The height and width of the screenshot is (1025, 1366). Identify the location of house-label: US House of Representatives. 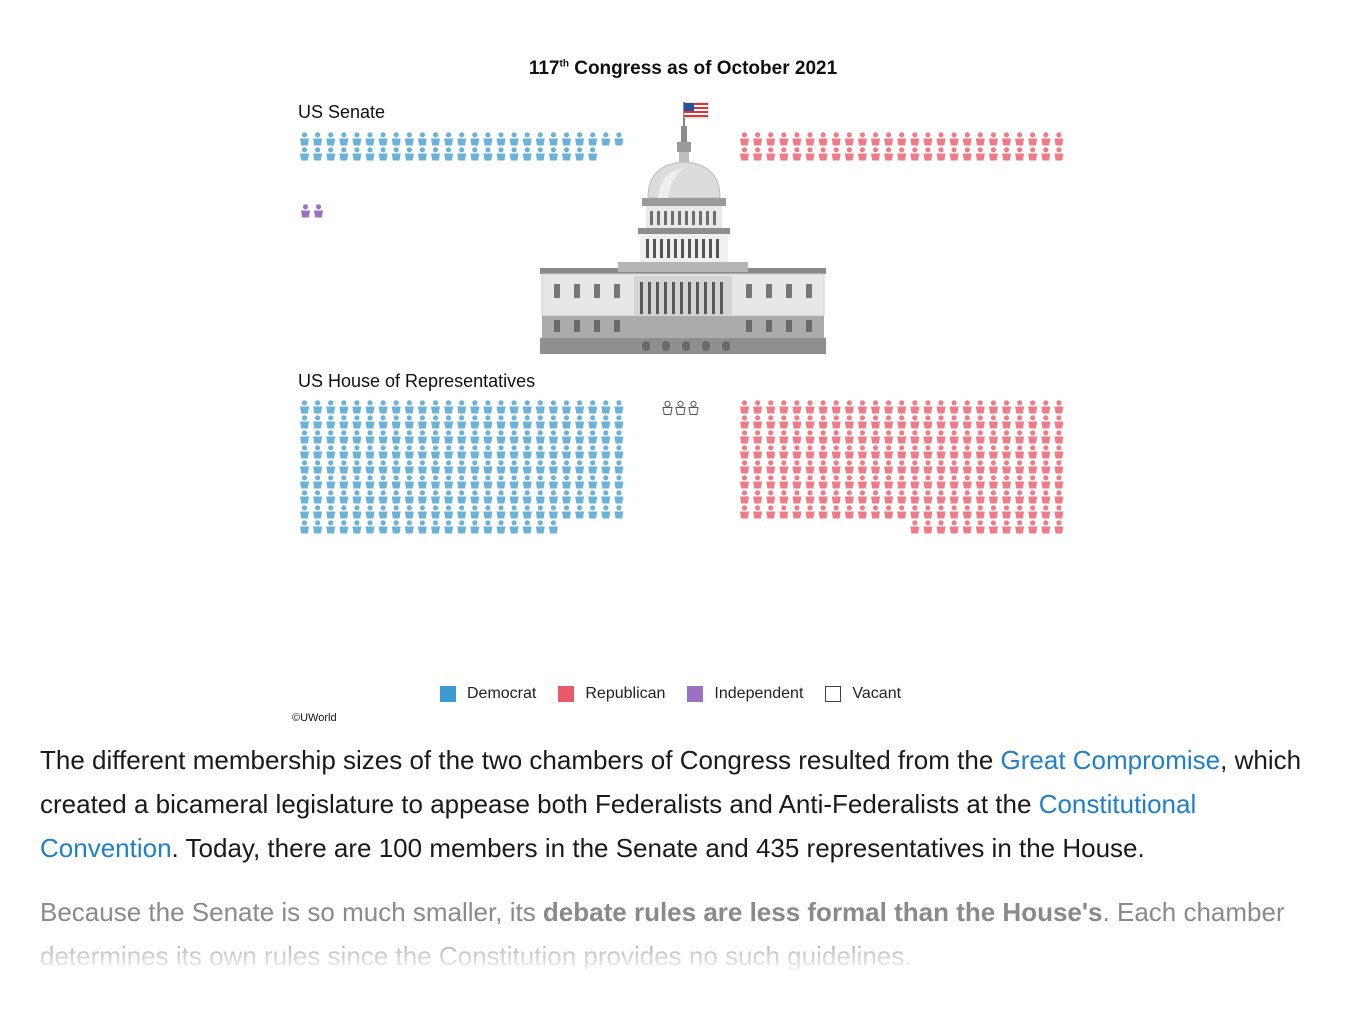
(417, 381).